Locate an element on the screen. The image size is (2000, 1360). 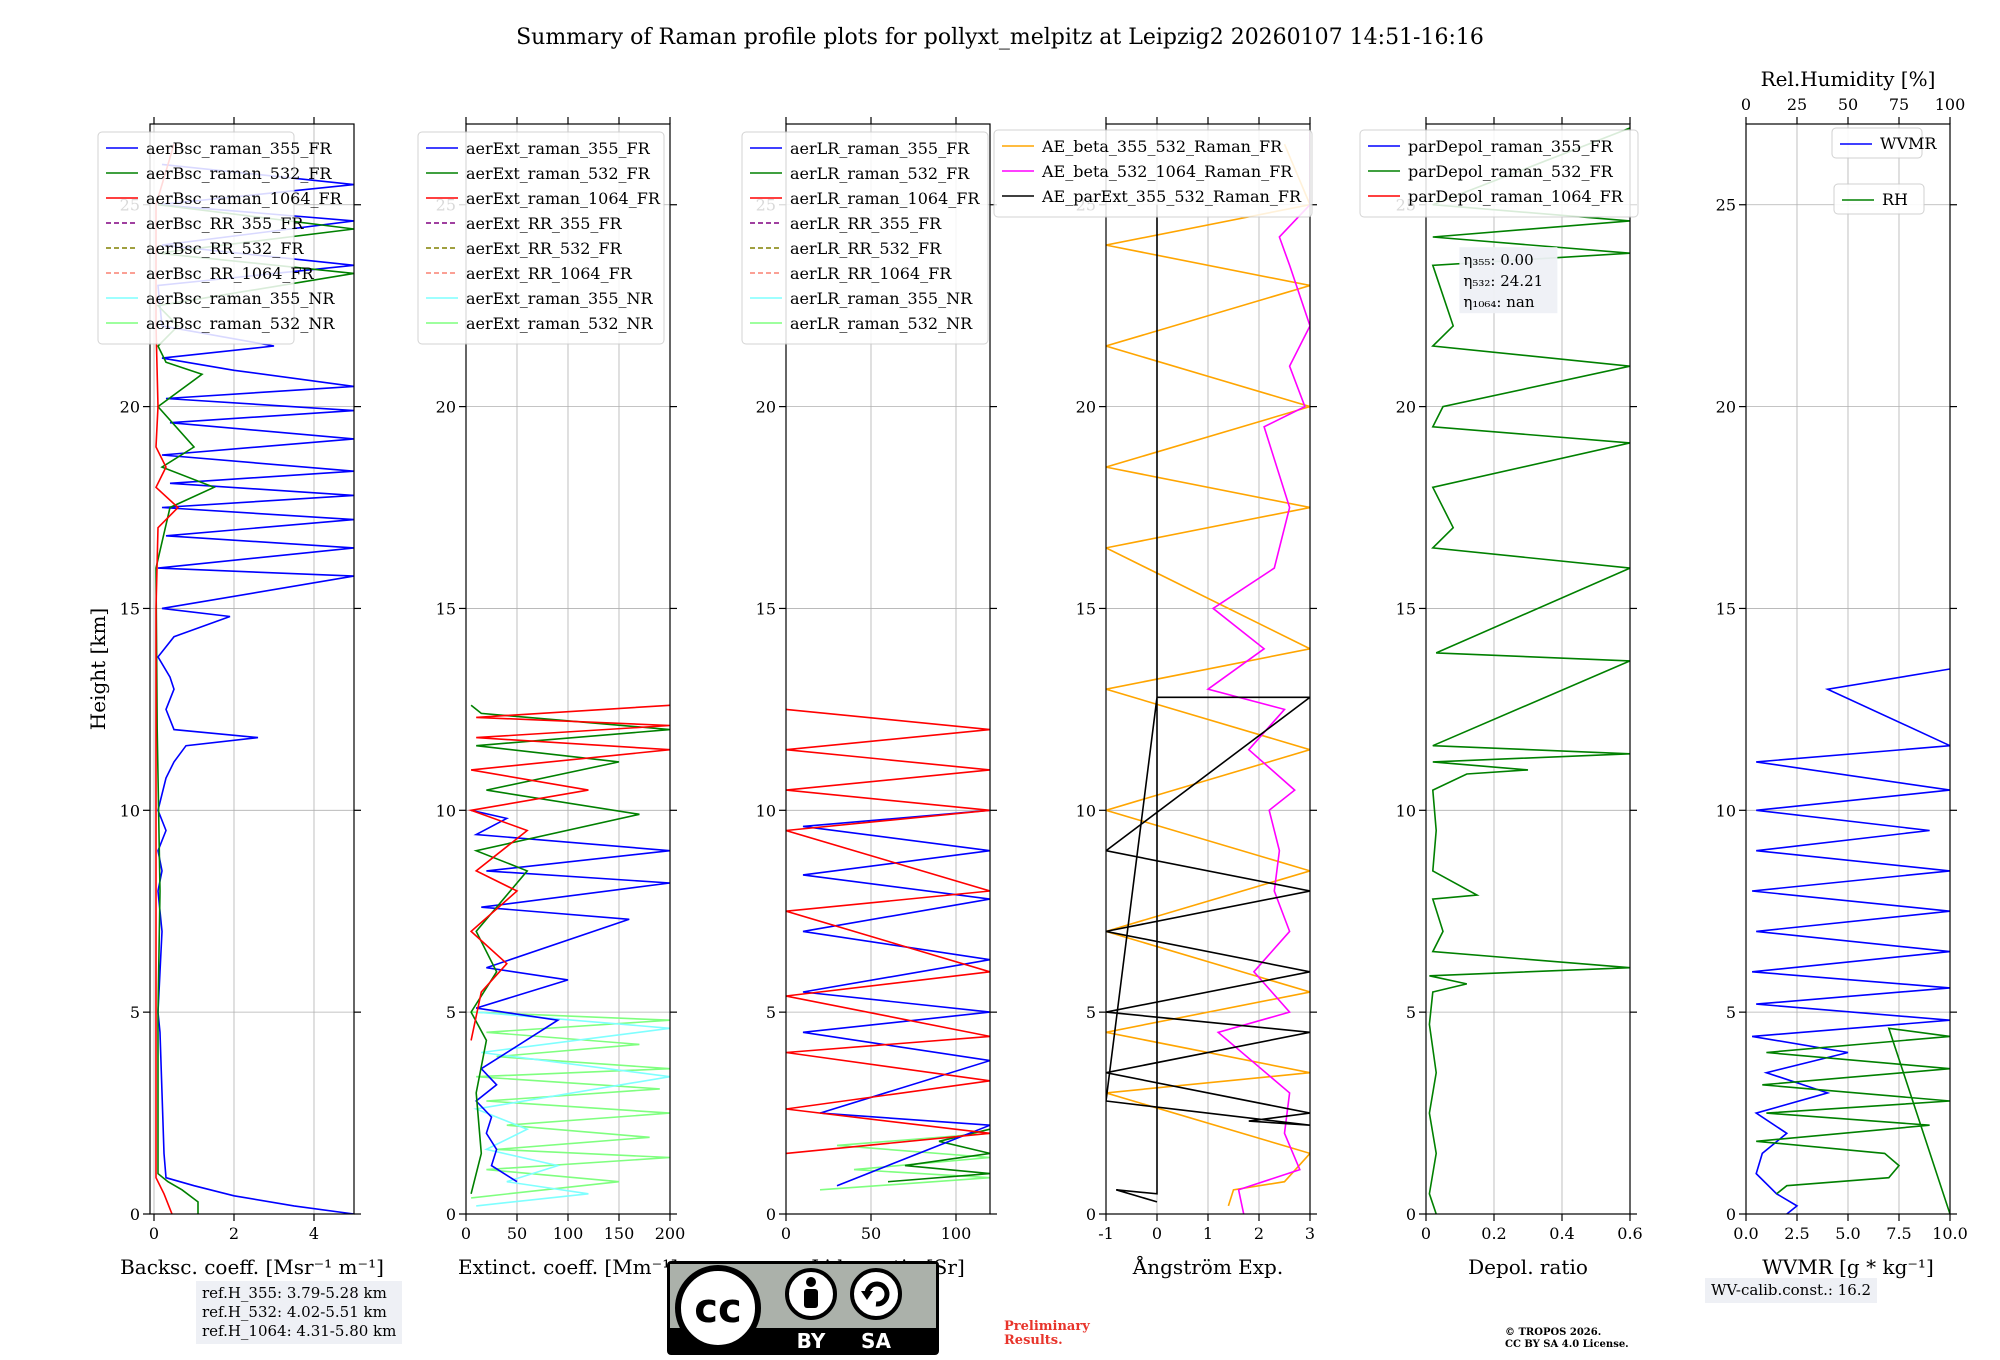
x-tick-label: -1 is located at coordinates (1106, 1233).